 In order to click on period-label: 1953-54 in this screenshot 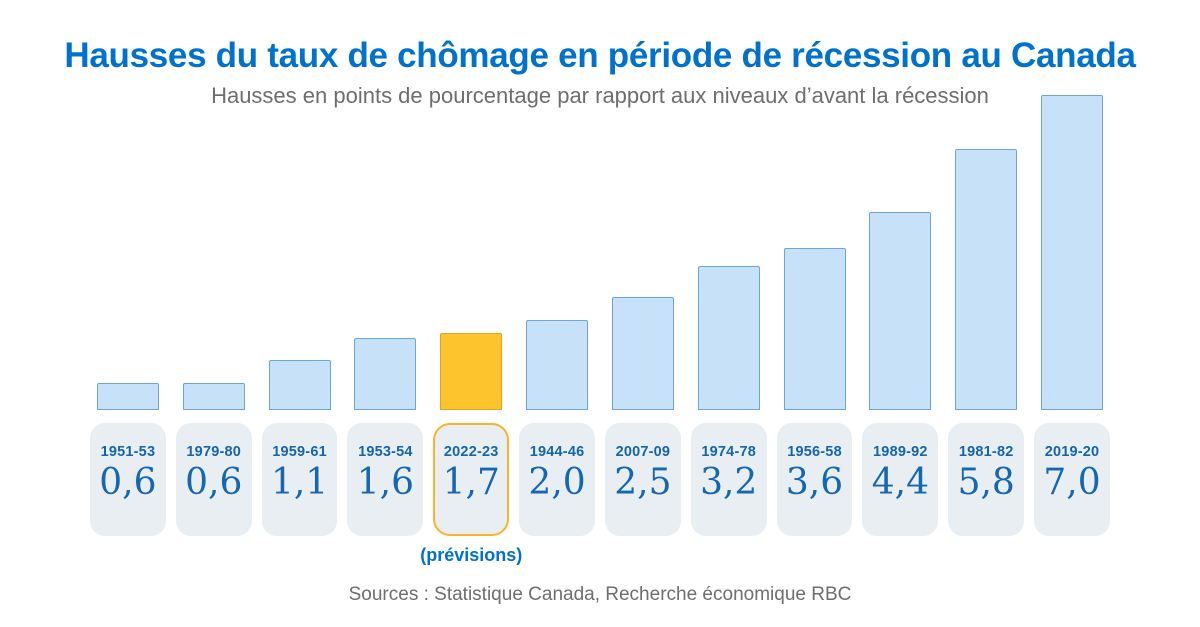, I will do `click(385, 452)`.